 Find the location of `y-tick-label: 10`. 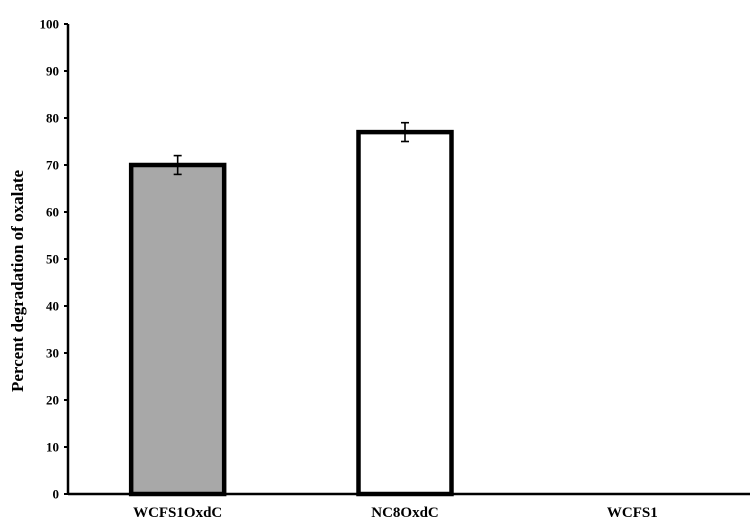

y-tick-label: 10 is located at coordinates (52, 447).